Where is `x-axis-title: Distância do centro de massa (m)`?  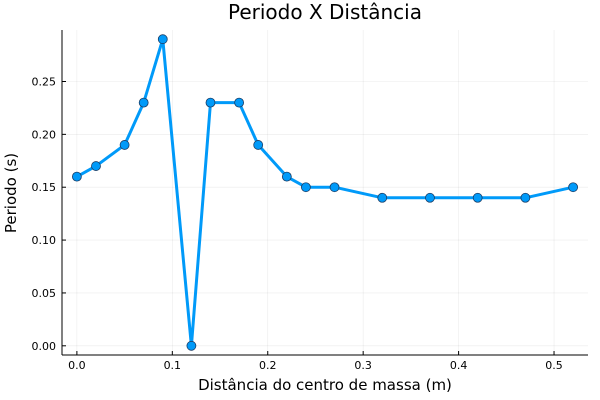 x-axis-title: Distância do centro de massa (m) is located at coordinates (325, 385).